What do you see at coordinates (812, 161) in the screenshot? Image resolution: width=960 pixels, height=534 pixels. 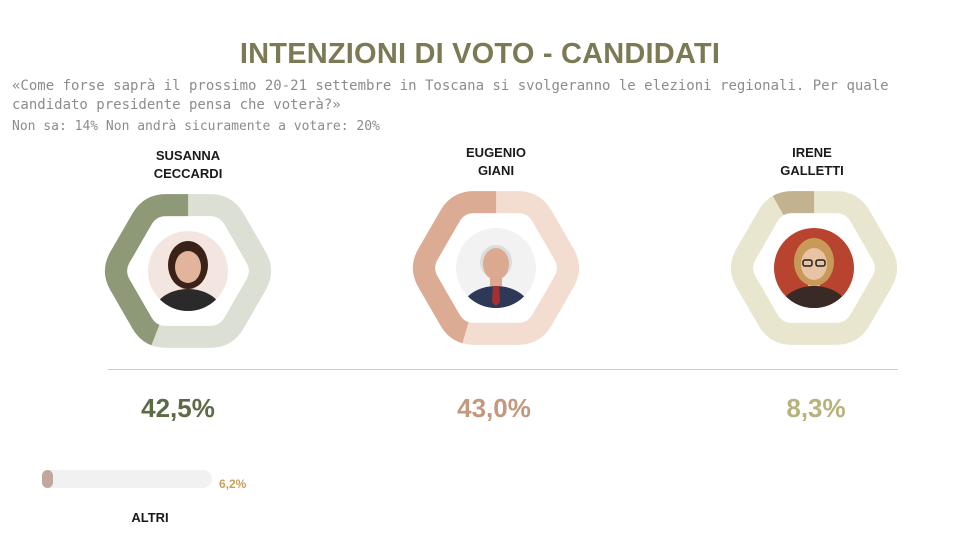 I see `candidate-name-galletti: IRENE GALLETTI` at bounding box center [812, 161].